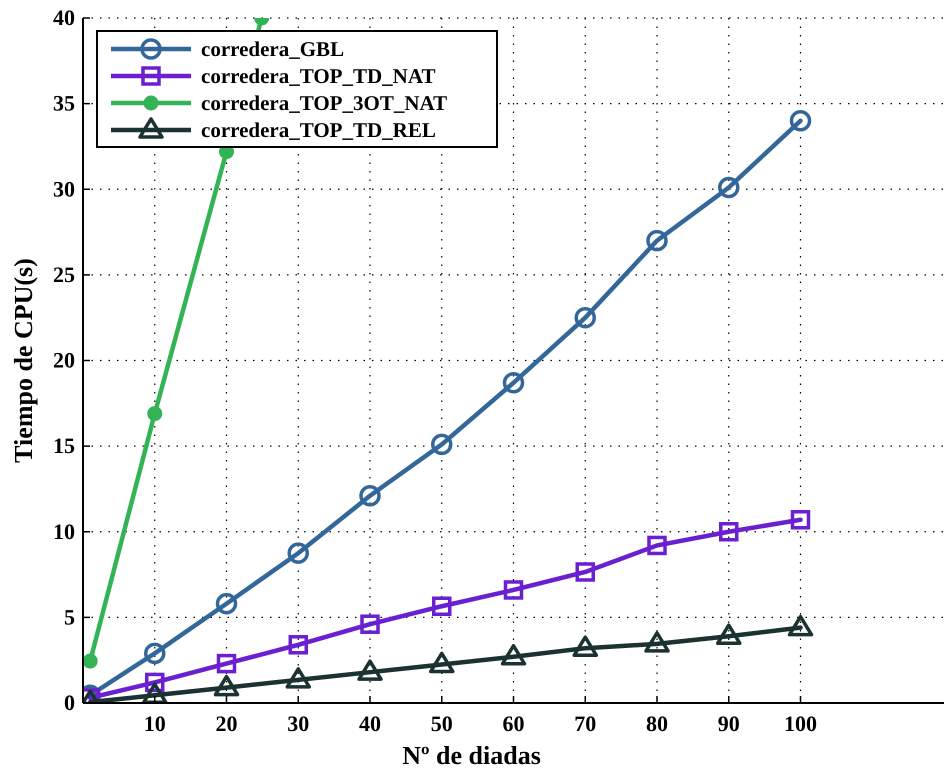 This screenshot has width=944, height=769. Describe the element at coordinates (471, 755) in the screenshot. I see `x-axis-title: Nº de diadas` at that location.